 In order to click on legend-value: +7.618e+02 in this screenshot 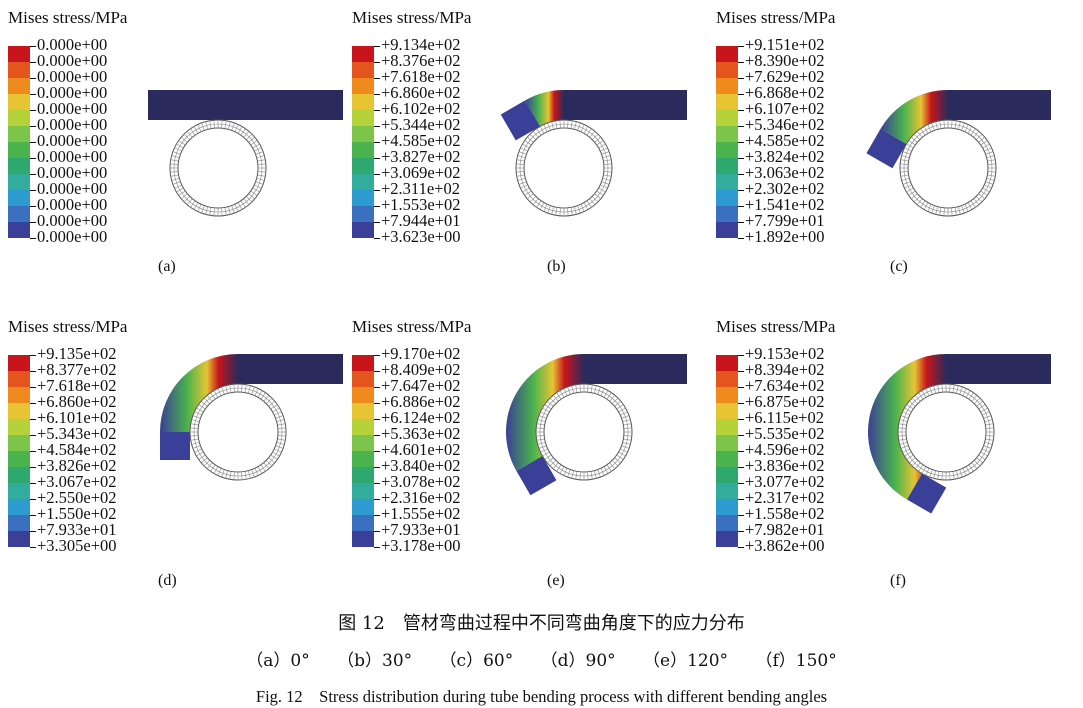, I will do `click(421, 76)`.